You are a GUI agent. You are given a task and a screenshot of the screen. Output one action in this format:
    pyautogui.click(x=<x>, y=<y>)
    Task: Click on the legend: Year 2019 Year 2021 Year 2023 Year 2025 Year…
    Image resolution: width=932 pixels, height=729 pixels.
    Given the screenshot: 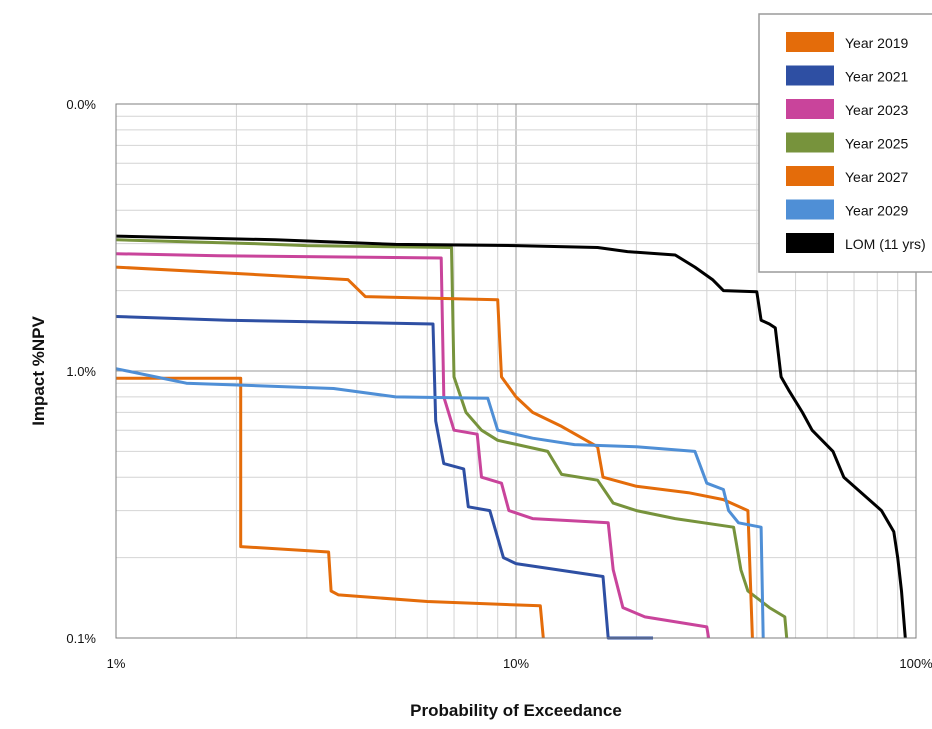 What is the action you would take?
    pyautogui.click(x=845, y=143)
    